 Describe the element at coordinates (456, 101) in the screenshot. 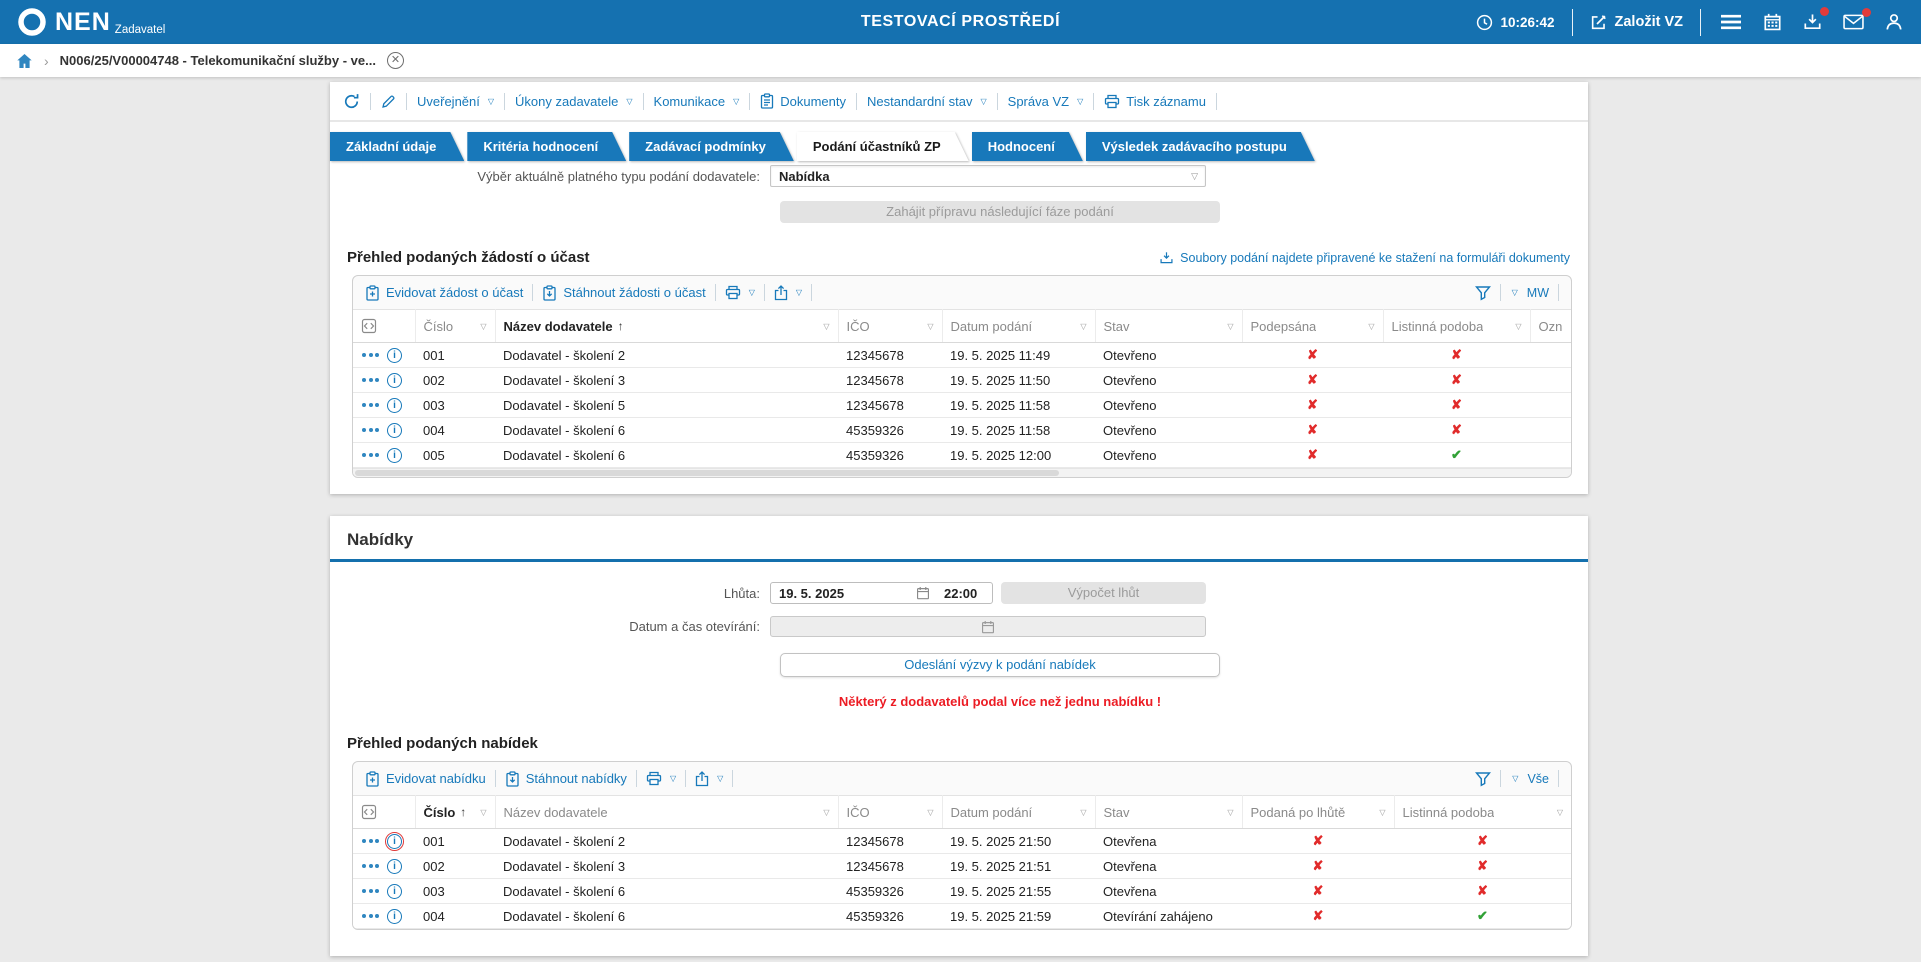

I see `menu-uverejneni: Uveřejnění ▽` at that location.